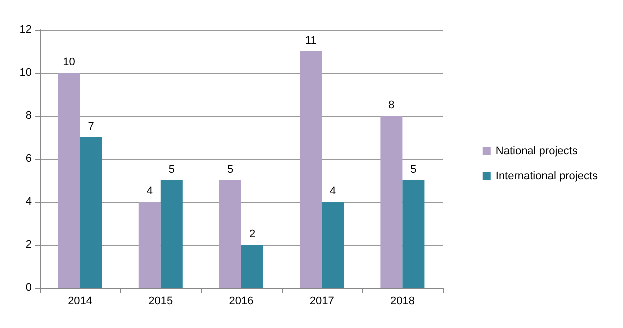  What do you see at coordinates (29, 288) in the screenshot?
I see `y-tick-label: 0` at bounding box center [29, 288].